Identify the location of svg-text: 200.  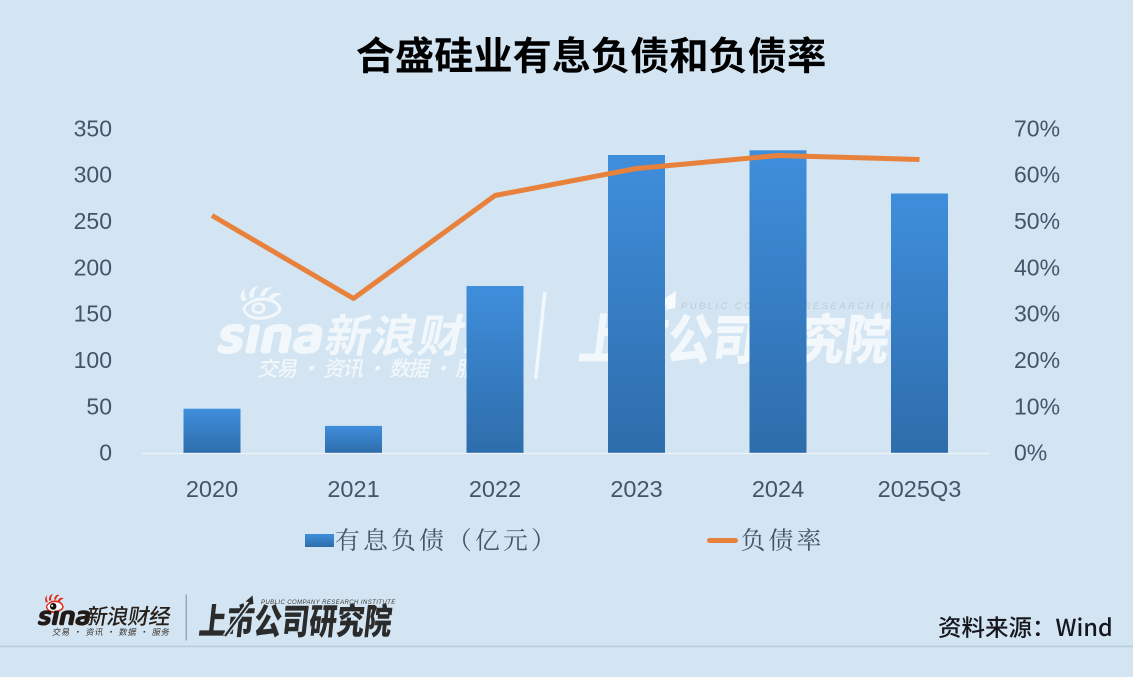
(93, 267).